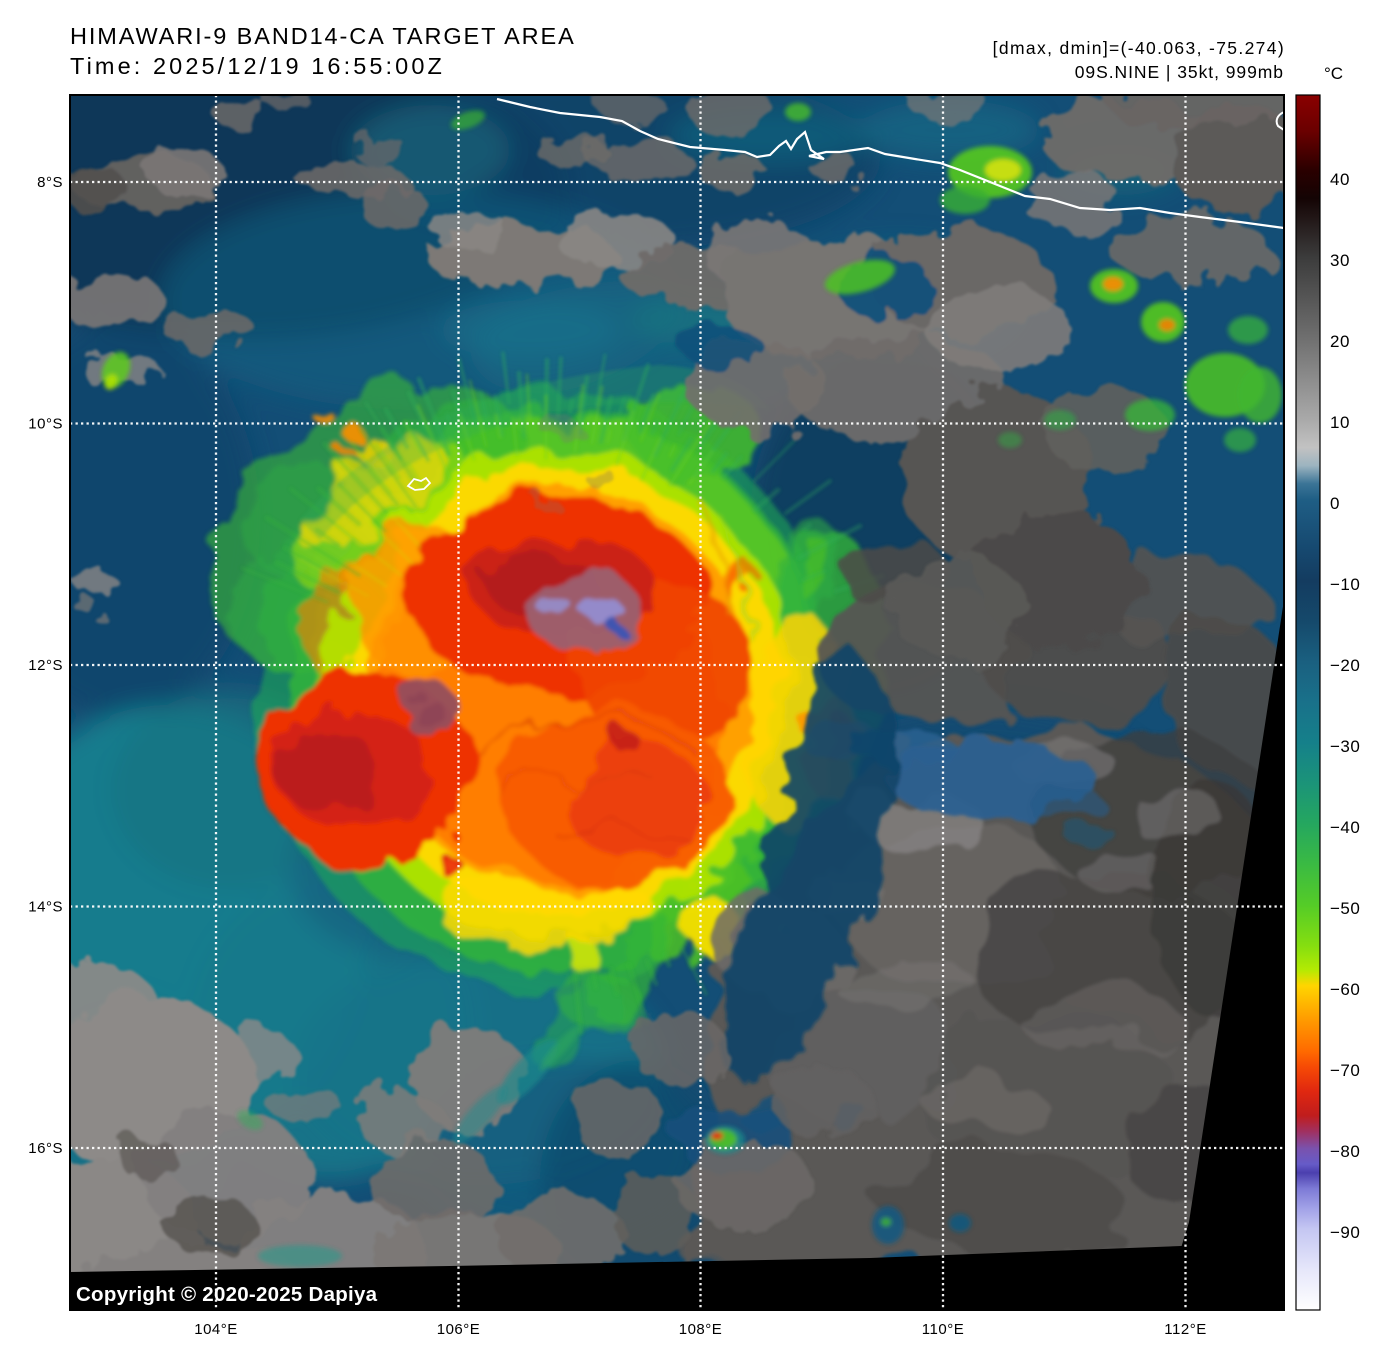  What do you see at coordinates (45, 424) in the screenshot?
I see `svg-text: 10°S` at bounding box center [45, 424].